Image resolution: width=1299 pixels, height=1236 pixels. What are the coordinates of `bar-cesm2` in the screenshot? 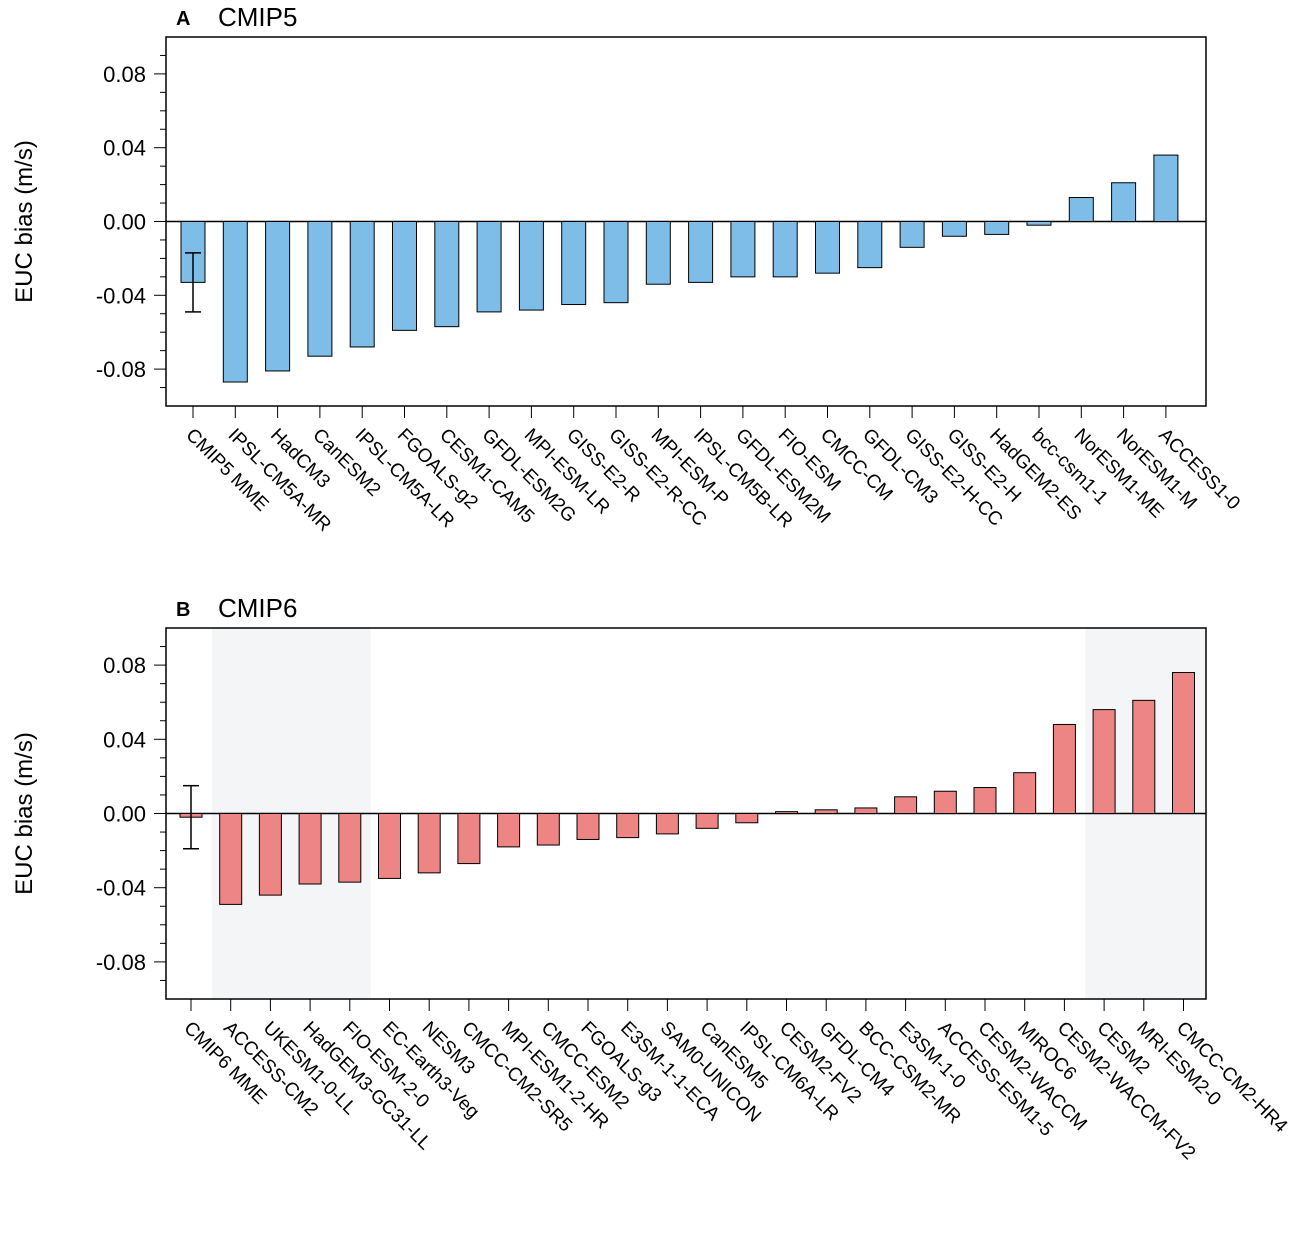 It's located at (1104, 761).